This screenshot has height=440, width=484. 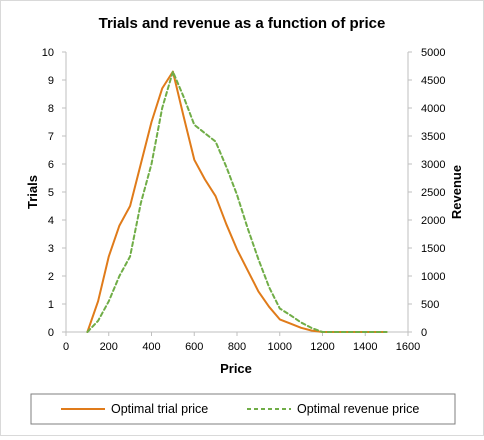 What do you see at coordinates (66, 347) in the screenshot?
I see `x-tick-label: 0` at bounding box center [66, 347].